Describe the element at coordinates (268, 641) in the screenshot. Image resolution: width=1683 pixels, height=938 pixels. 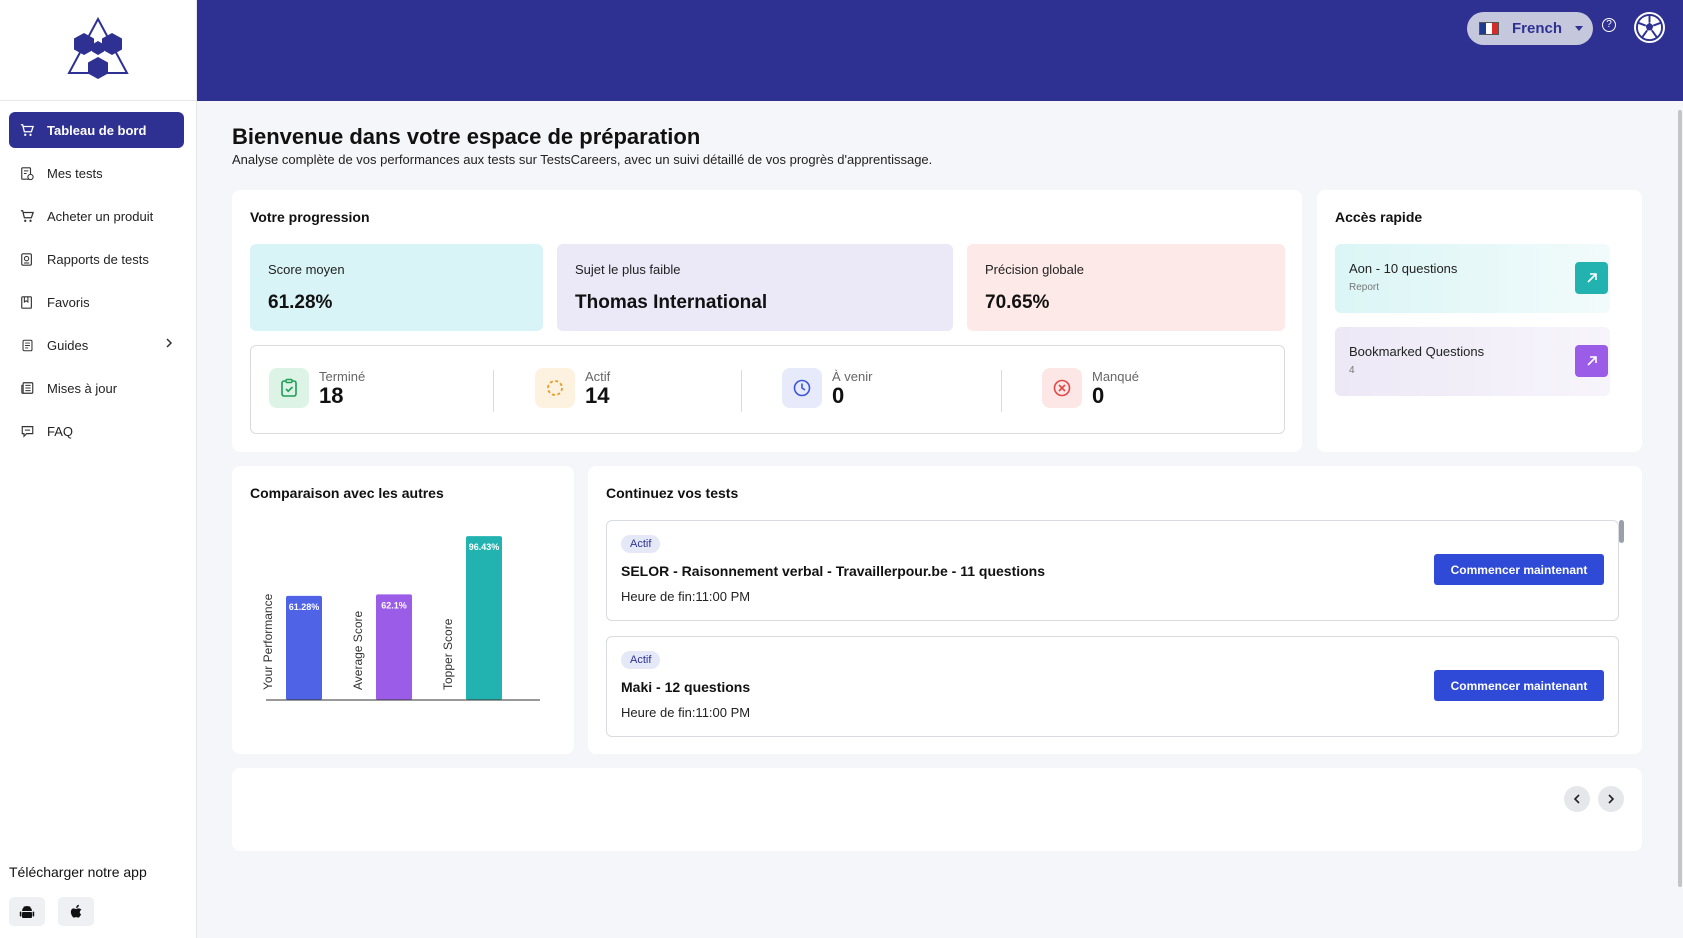
I see `category-label: Your Performance` at that location.